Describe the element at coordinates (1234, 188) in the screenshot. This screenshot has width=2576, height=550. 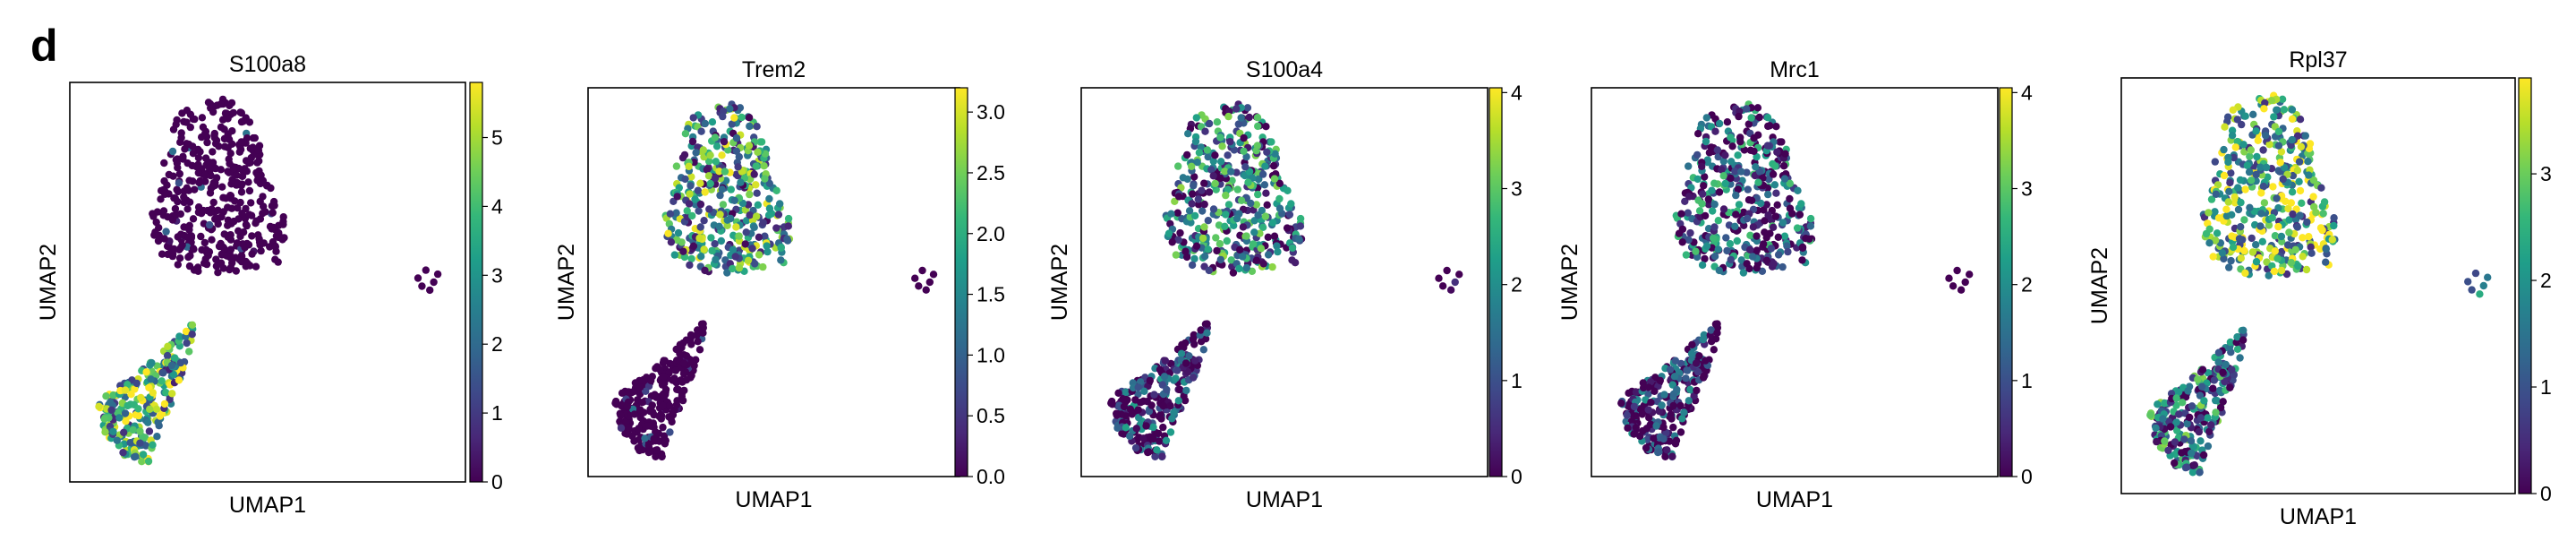
I see `cluster-top` at that location.